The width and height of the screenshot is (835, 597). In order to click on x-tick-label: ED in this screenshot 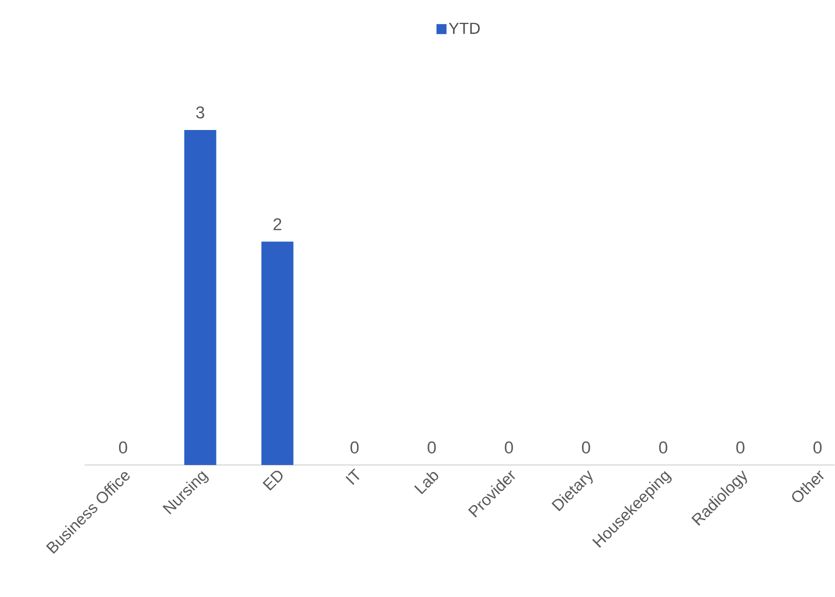, I will do `click(272, 480)`.